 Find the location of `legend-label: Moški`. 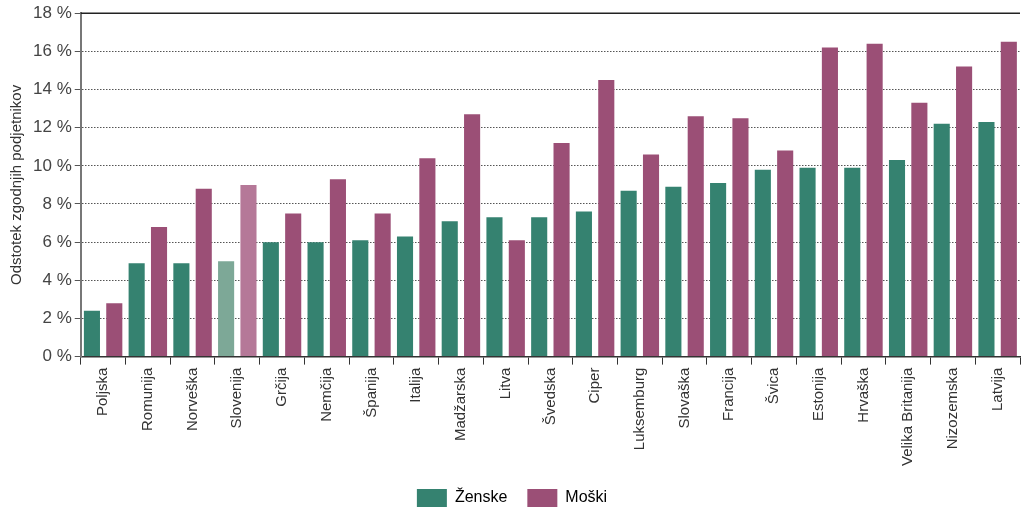

legend-label: Moški is located at coordinates (586, 497).